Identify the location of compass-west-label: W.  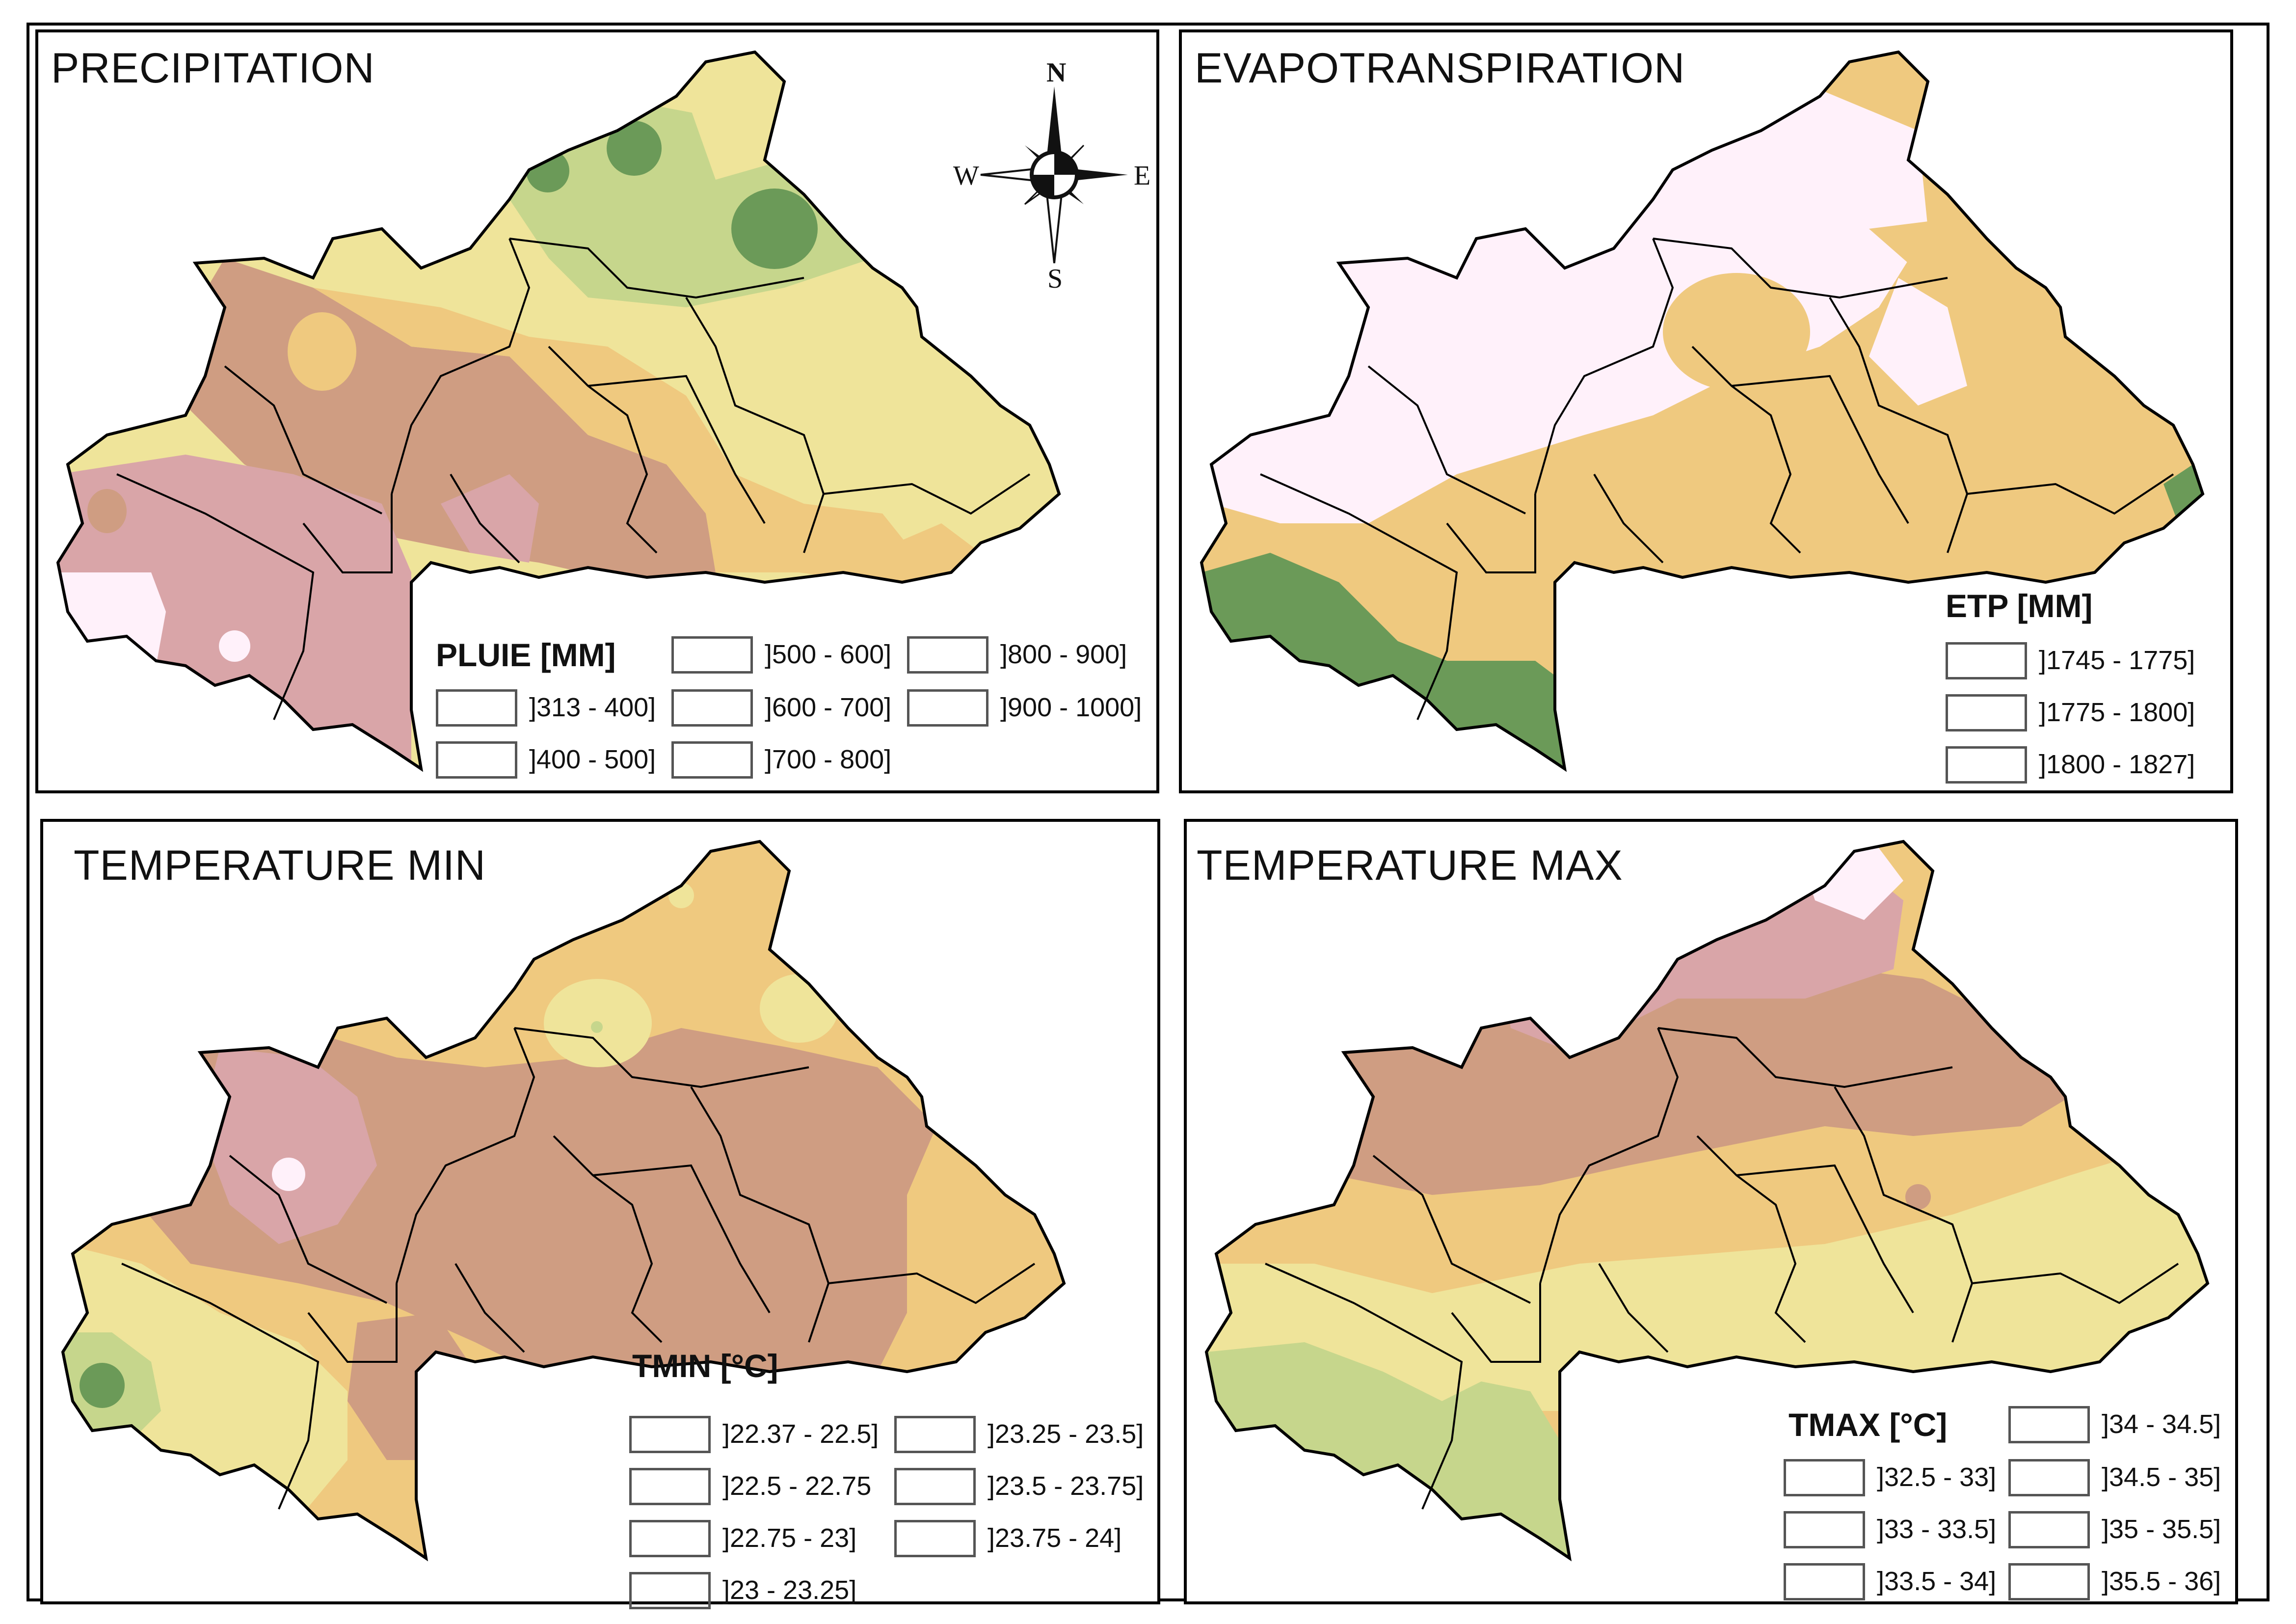
(966, 176).